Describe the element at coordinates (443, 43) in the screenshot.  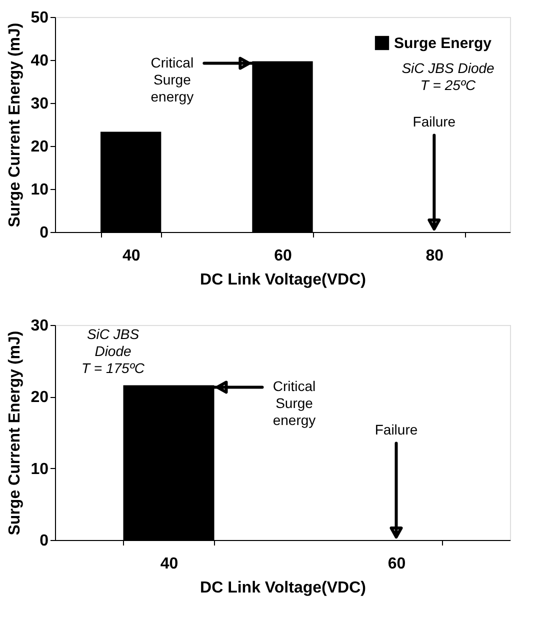
I see `legend-label: Surge Energy` at that location.